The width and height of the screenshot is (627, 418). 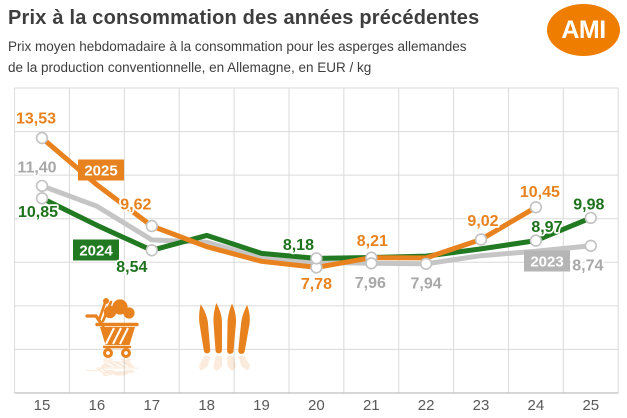 What do you see at coordinates (169, 337) in the screenshot?
I see `decorative-icons` at bounding box center [169, 337].